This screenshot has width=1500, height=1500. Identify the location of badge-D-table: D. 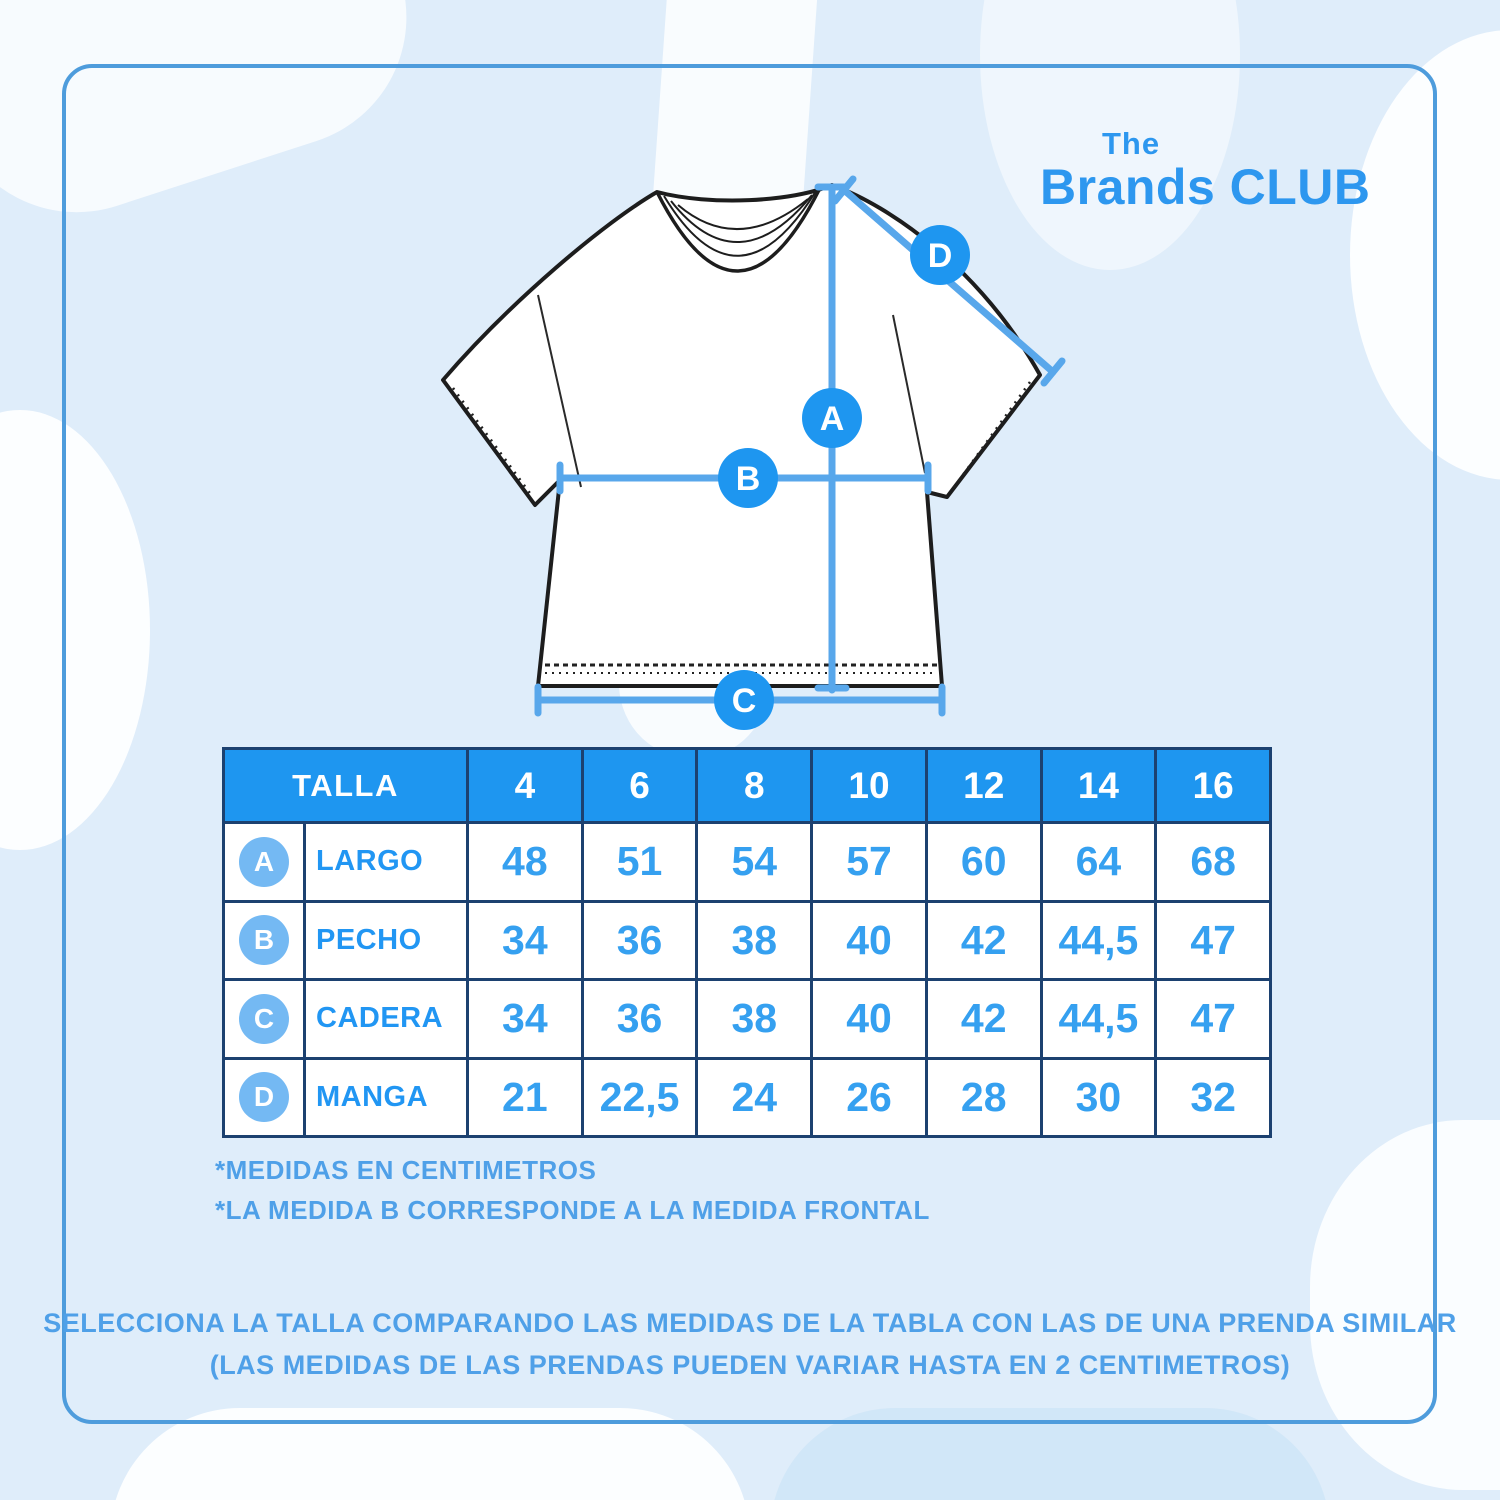
(264, 1097).